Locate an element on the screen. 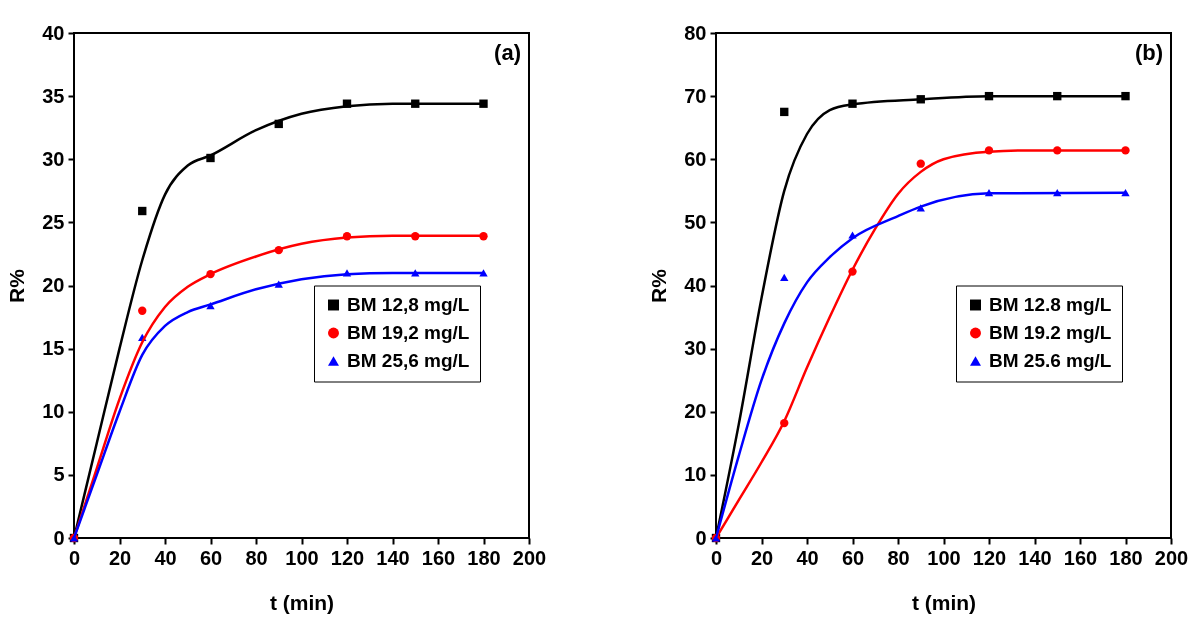 This screenshot has height=636, width=1195. legend-label: BM 25.6 mg/L is located at coordinates (1050, 360).